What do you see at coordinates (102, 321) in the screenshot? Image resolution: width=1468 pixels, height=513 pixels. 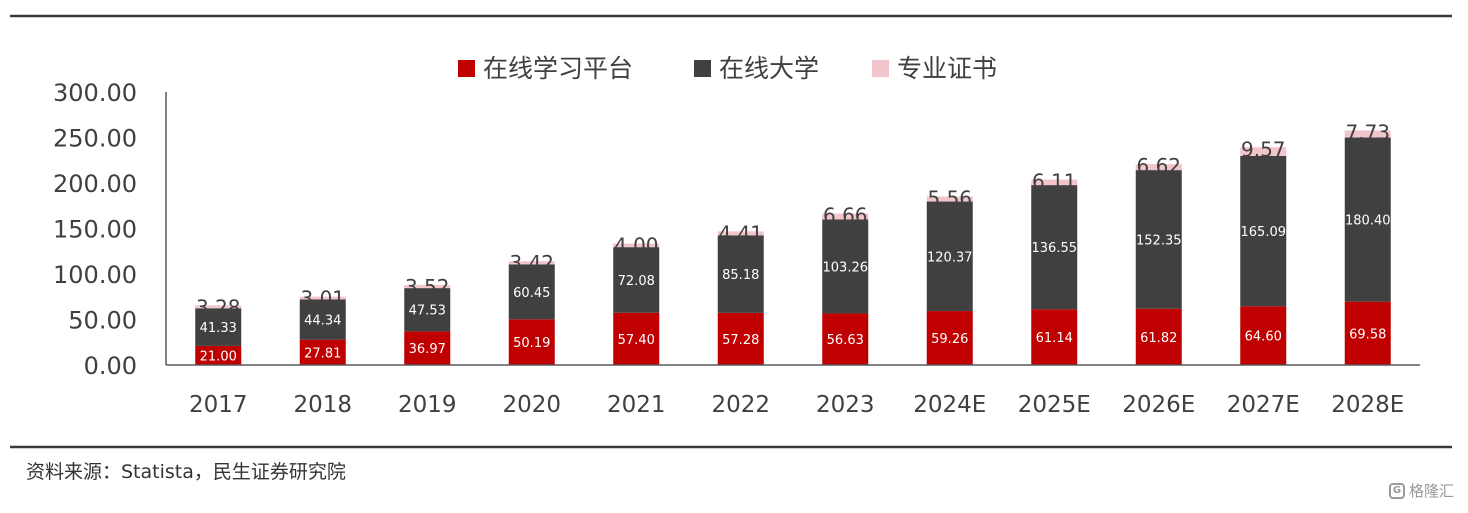 I see `y-tick-label: 50.00` at bounding box center [102, 321].